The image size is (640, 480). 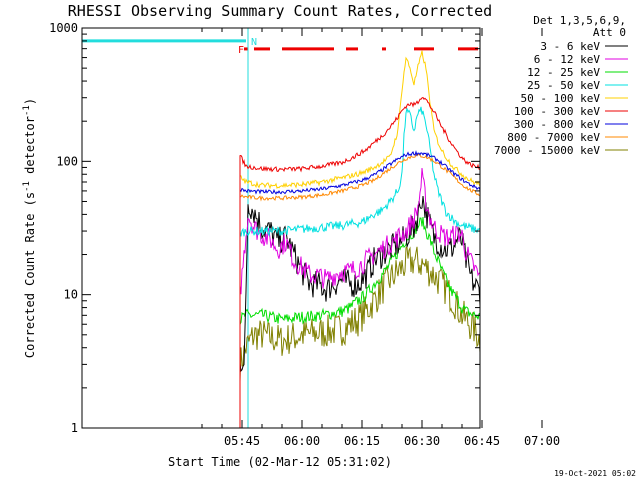 I want to click on x-tick-label: 06:45, so click(x=482, y=441).